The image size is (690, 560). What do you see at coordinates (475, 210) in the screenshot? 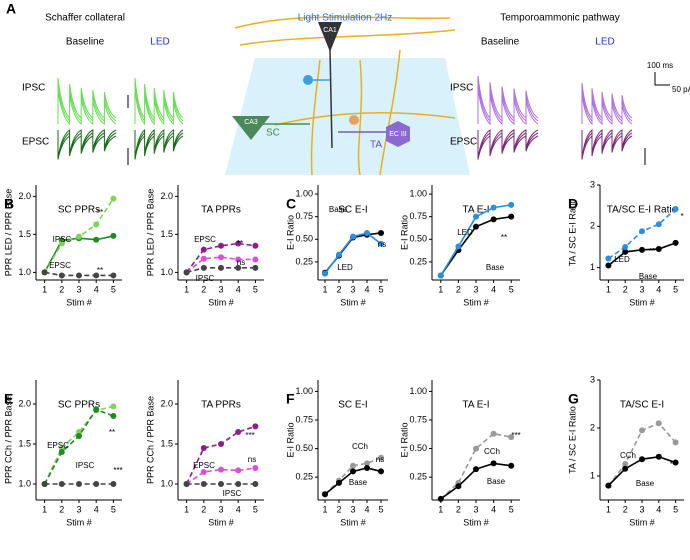
I see `chart-title: TA E-I` at bounding box center [475, 210].